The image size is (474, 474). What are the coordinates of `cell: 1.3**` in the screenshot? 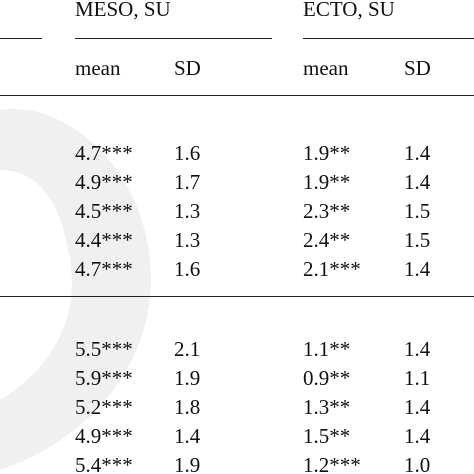 It's located at (327, 407).